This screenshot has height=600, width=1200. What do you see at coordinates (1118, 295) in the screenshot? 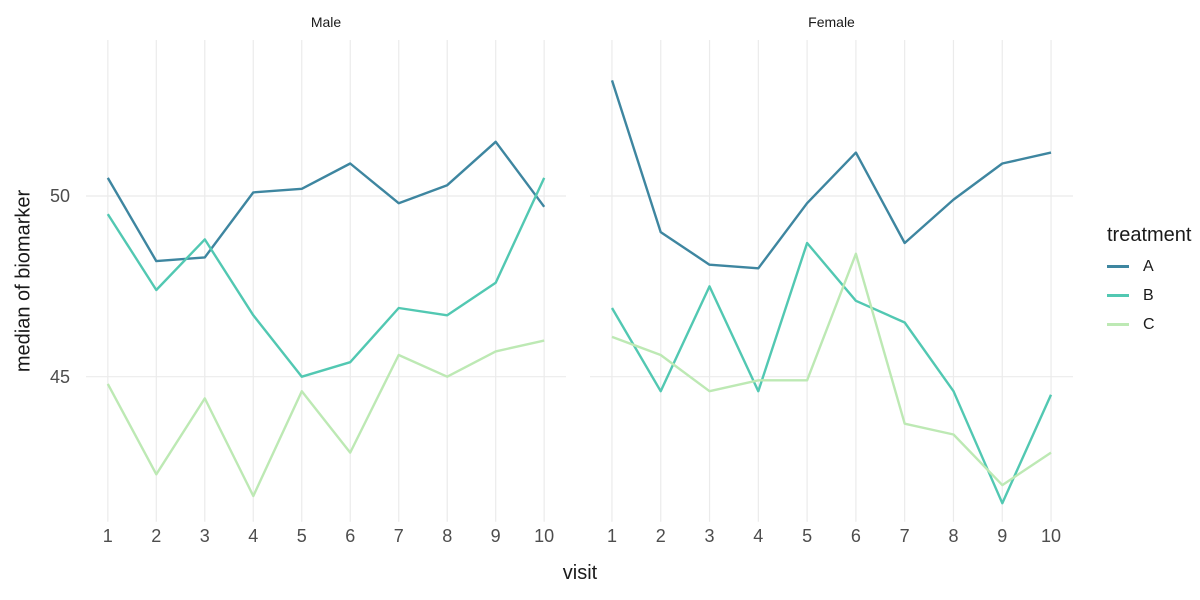
I see `legend-key-line-b` at bounding box center [1118, 295].